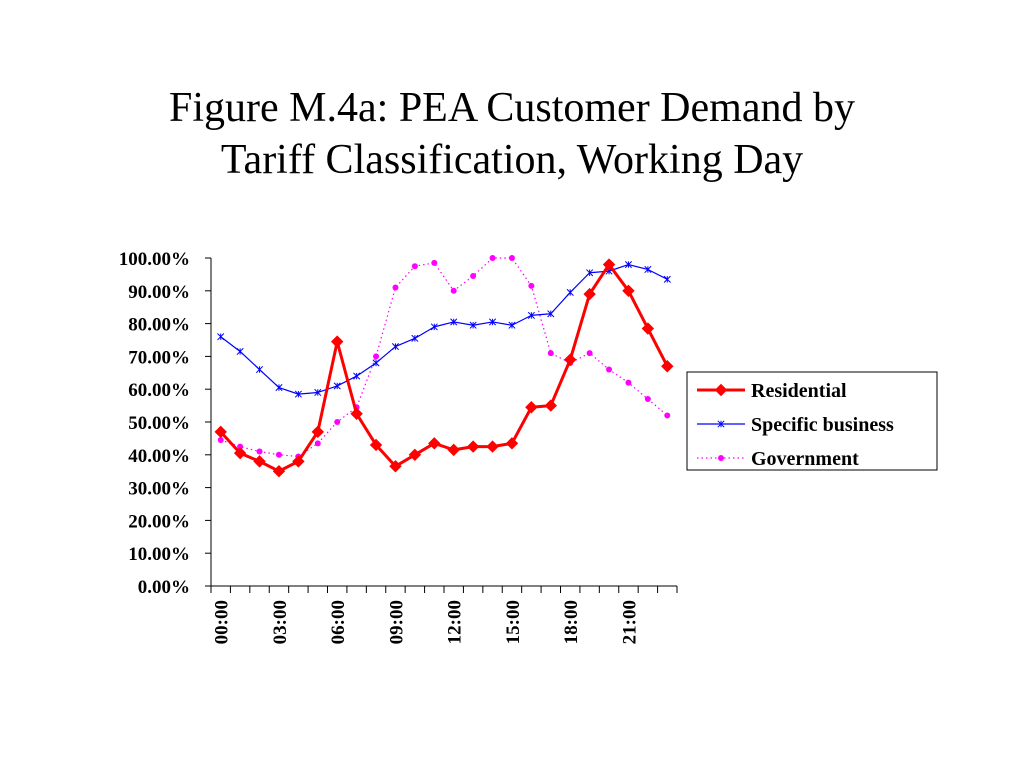 This screenshot has height=768, width=1024. What do you see at coordinates (822, 425) in the screenshot?
I see `legend-label: Specific business` at bounding box center [822, 425].